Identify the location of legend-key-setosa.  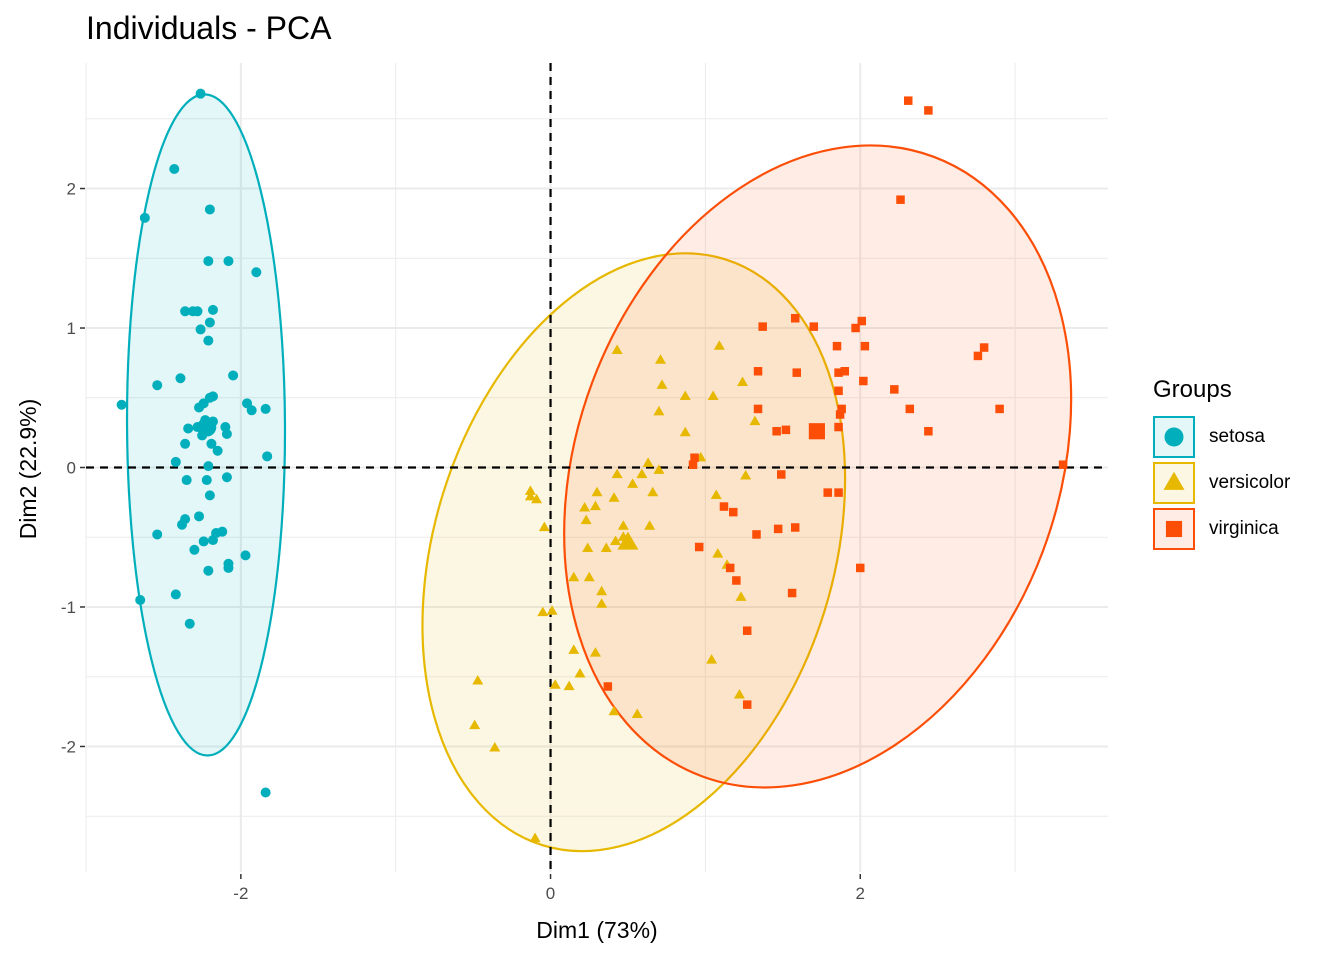
(1174, 437).